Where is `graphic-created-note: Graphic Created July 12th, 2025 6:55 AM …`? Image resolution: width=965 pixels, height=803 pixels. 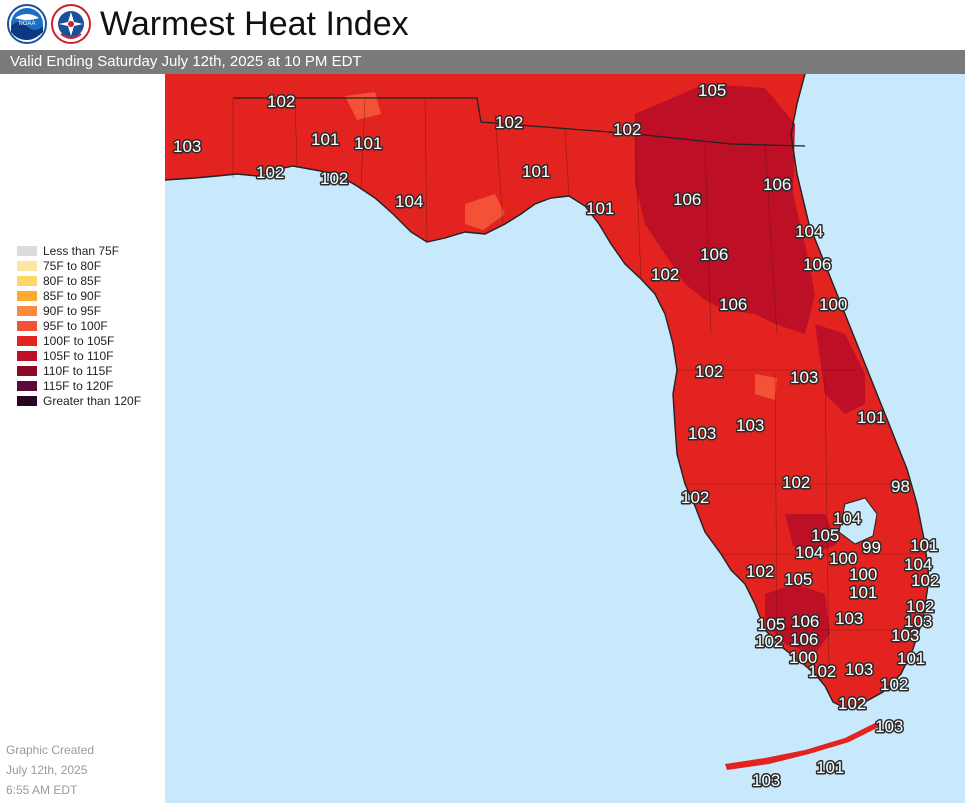 graphic-created-note: Graphic Created July 12th, 2025 6:55 AM … is located at coordinates (50, 770).